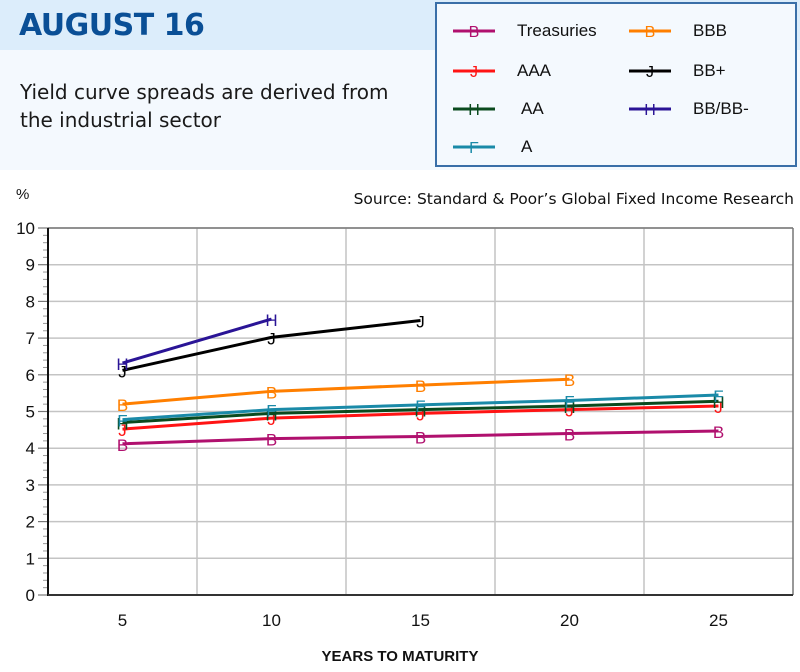  Describe the element at coordinates (122, 620) in the screenshot. I see `x-tick-label: 5` at that location.